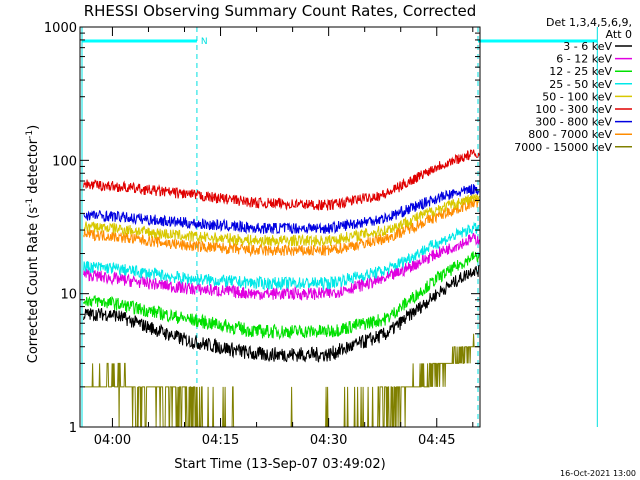  I want to click on y-tick-label: 10, so click(68, 295).